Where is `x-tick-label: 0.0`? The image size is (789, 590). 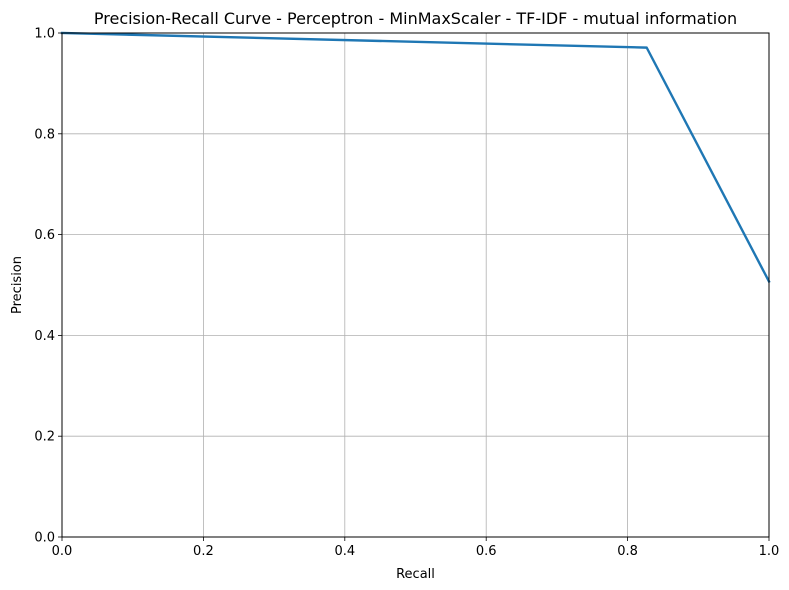
x-tick-label: 0.0 is located at coordinates (62, 551).